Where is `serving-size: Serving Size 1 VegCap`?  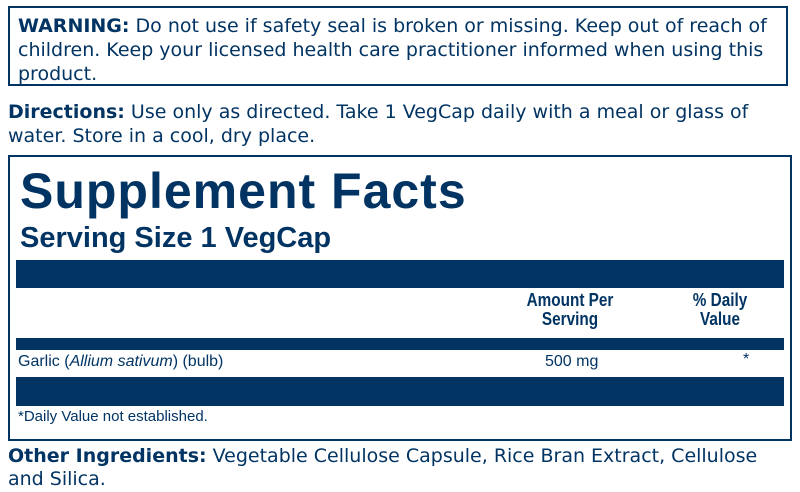 serving-size: Serving Size 1 VegCap is located at coordinates (176, 238).